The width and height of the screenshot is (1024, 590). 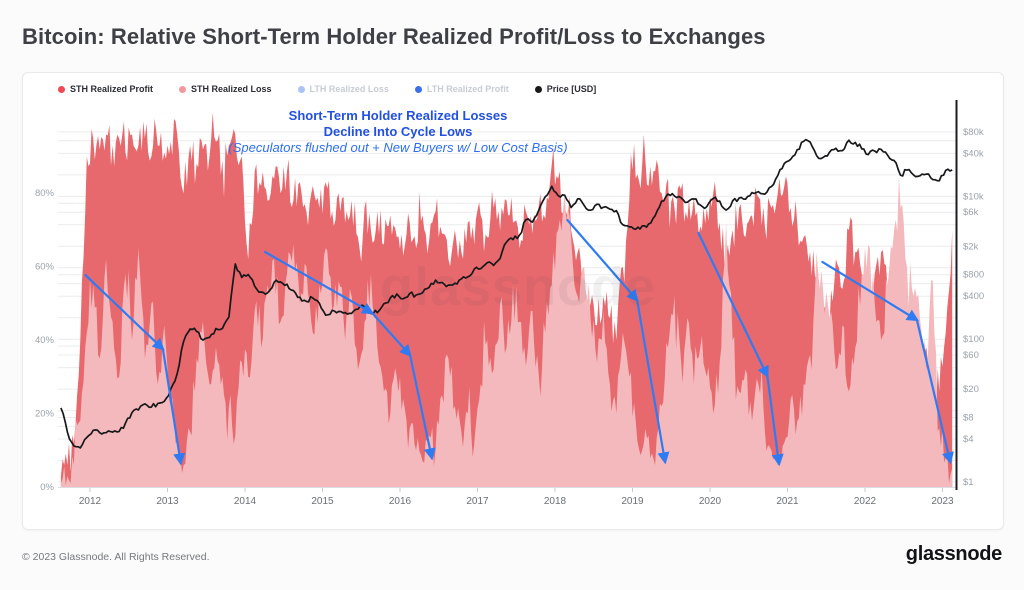 What do you see at coordinates (231, 89) in the screenshot?
I see `legend-label: STH Realized Loss` at bounding box center [231, 89].